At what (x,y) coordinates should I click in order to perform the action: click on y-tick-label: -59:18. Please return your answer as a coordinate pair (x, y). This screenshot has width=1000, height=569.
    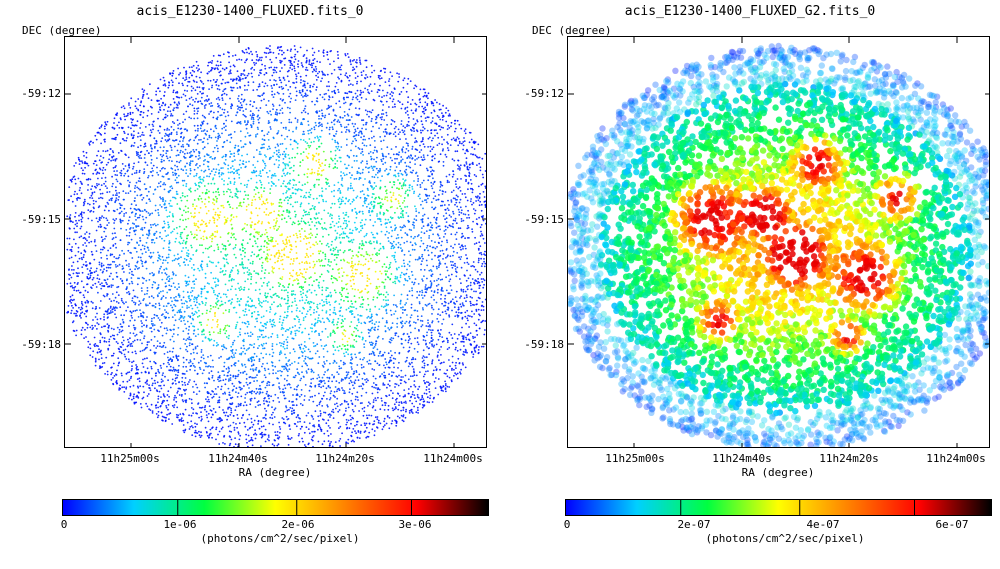
    Looking at the image, I should click on (41, 344).